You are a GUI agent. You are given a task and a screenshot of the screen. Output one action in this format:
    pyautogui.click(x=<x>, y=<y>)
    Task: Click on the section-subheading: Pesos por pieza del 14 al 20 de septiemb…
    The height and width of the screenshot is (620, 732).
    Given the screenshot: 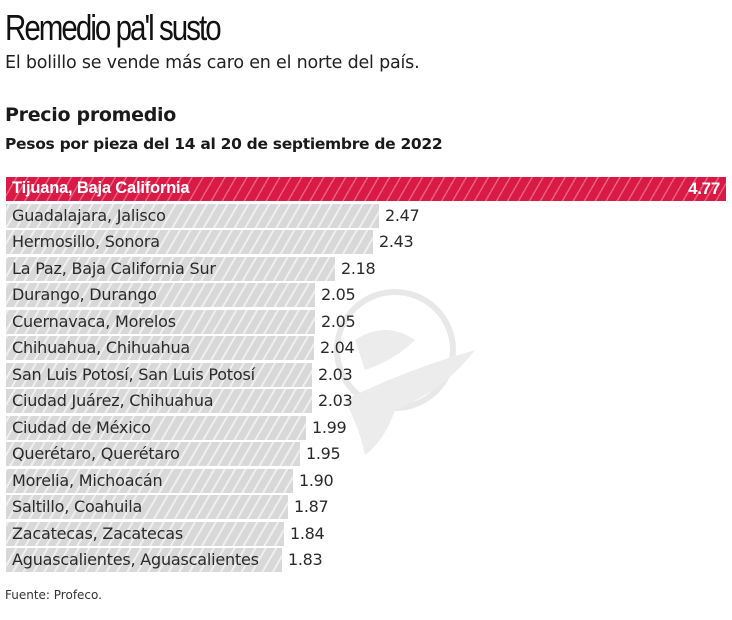 What is the action you would take?
    pyautogui.click(x=224, y=144)
    